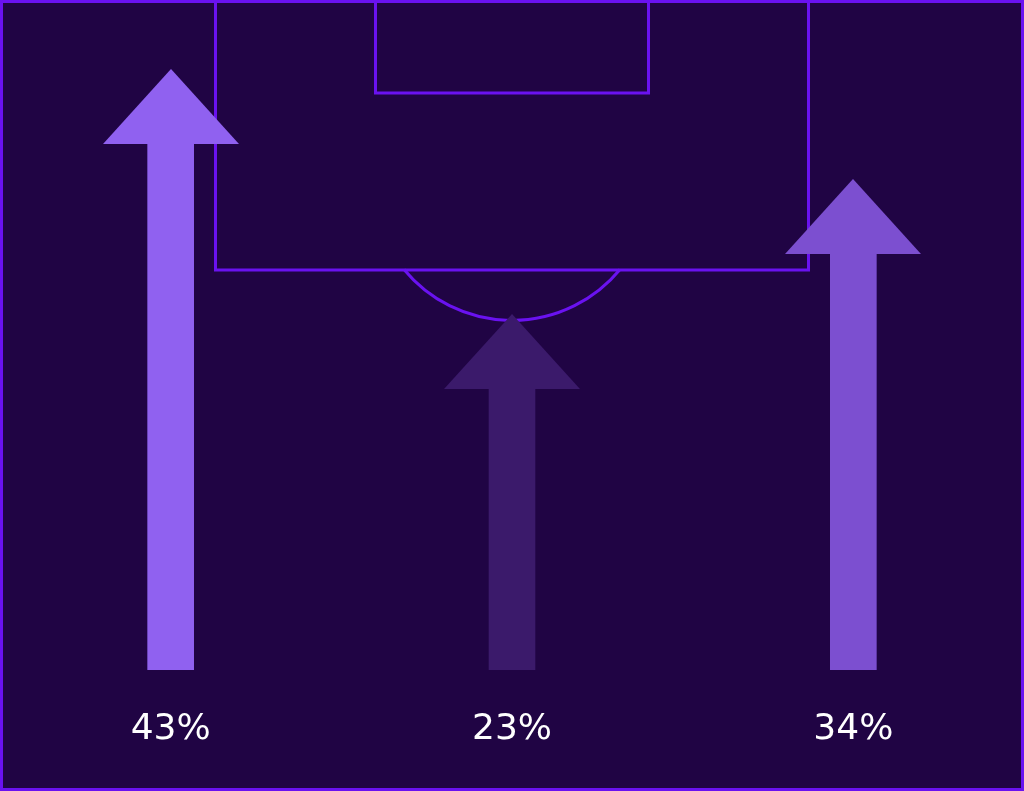 This screenshot has width=1024, height=791. Describe the element at coordinates (512, 727) in the screenshot. I see `data-label: 23%` at that location.